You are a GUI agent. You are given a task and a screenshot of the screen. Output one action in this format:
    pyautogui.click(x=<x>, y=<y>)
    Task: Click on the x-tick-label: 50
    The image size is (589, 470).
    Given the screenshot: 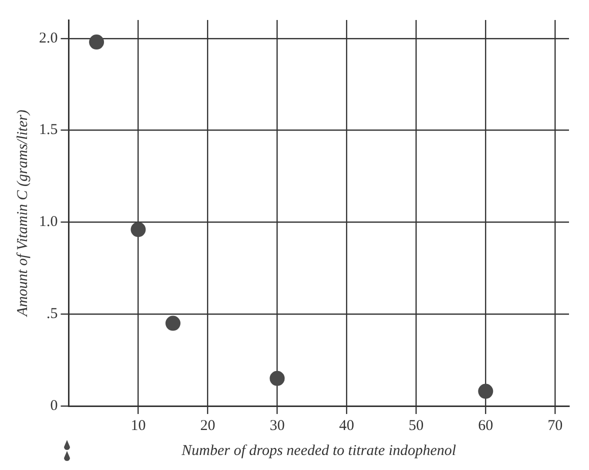 What is the action you would take?
    pyautogui.click(x=416, y=426)
    